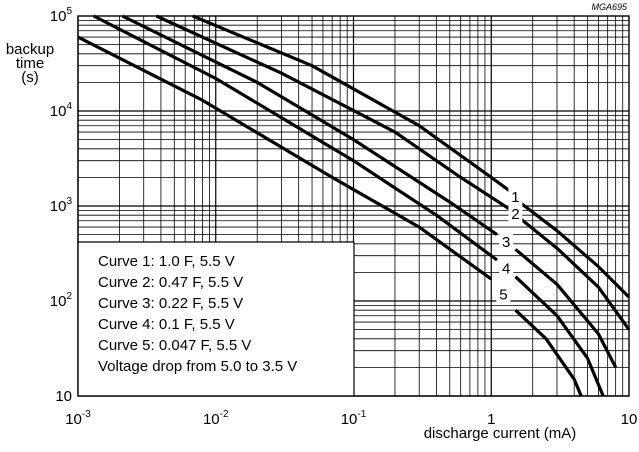 This screenshot has height=452, width=639. Describe the element at coordinates (500, 433) in the screenshot. I see `x-axis-label: discharge current (mA)` at that location.